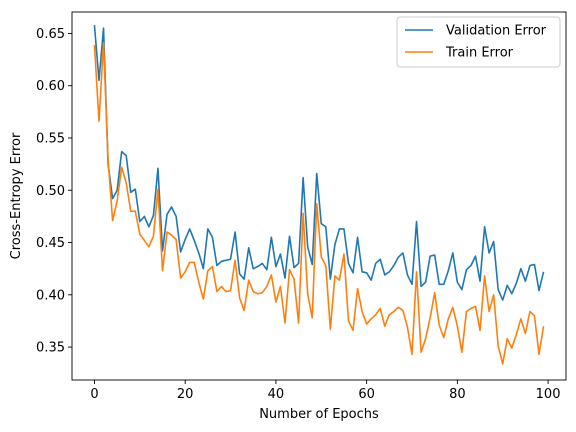 This screenshot has width=576, height=432. What do you see at coordinates (50, 295) in the screenshot?
I see `y-tick-label: 0.40` at bounding box center [50, 295].